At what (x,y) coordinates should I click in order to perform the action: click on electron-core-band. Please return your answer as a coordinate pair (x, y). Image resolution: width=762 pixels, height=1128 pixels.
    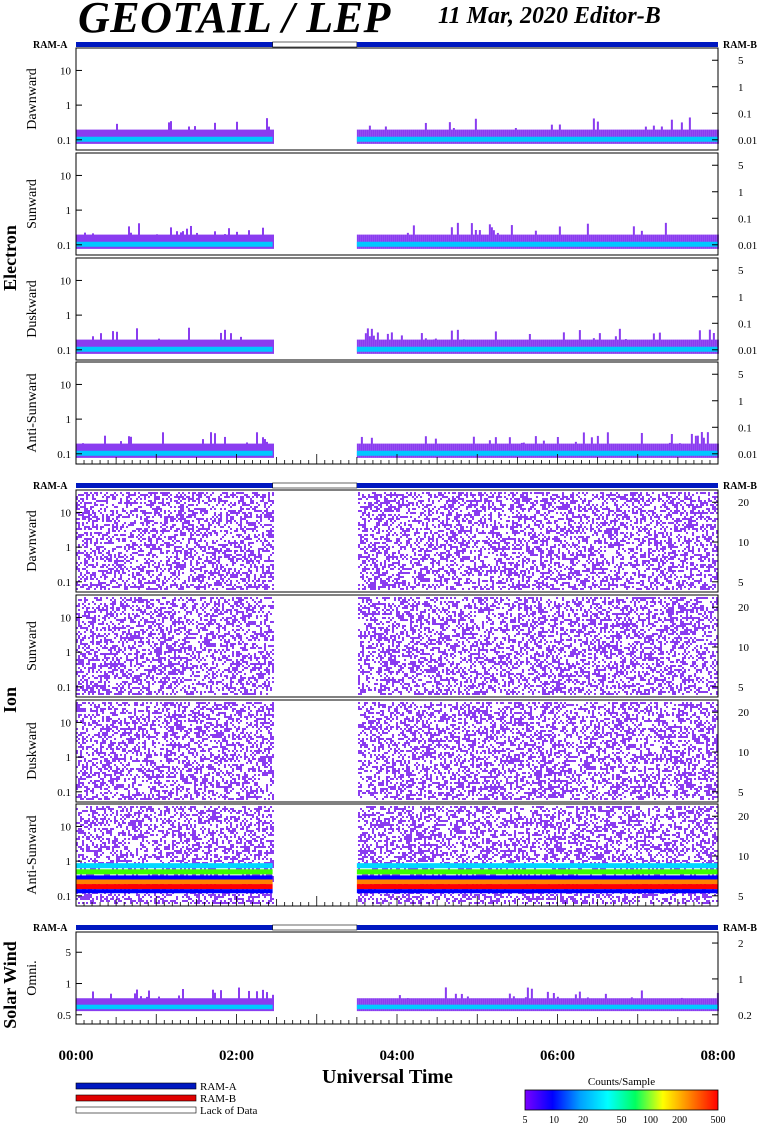
    Looking at the image, I should click on (174, 453).